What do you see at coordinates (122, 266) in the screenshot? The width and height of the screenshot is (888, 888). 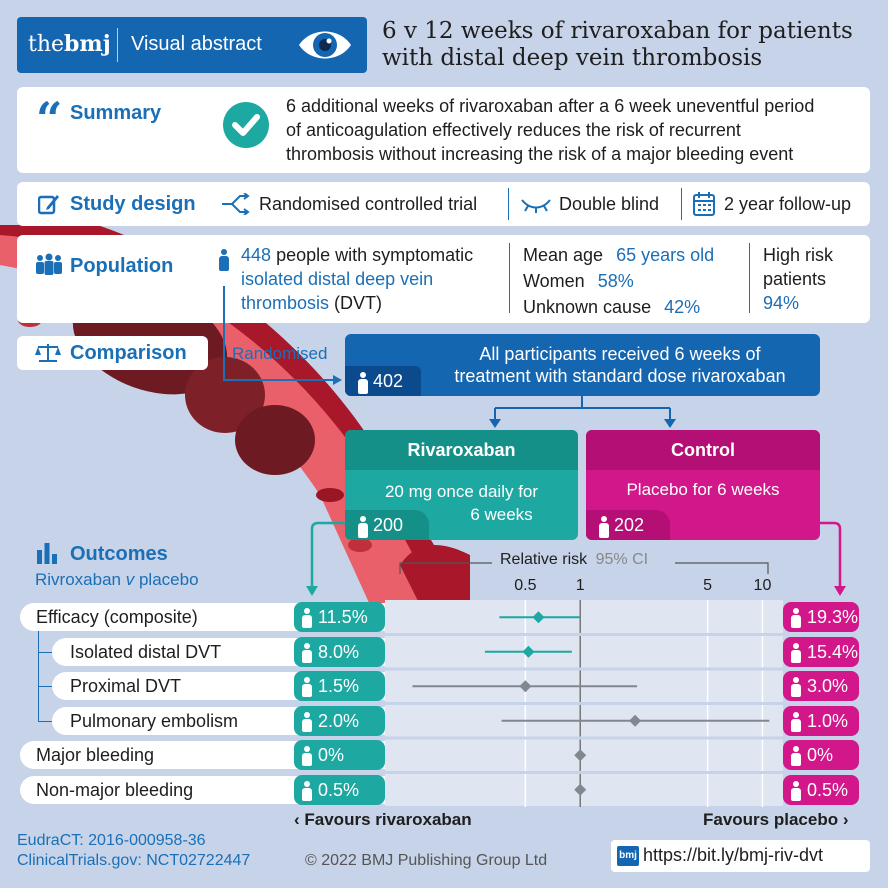 I see `population-label: Population` at bounding box center [122, 266].